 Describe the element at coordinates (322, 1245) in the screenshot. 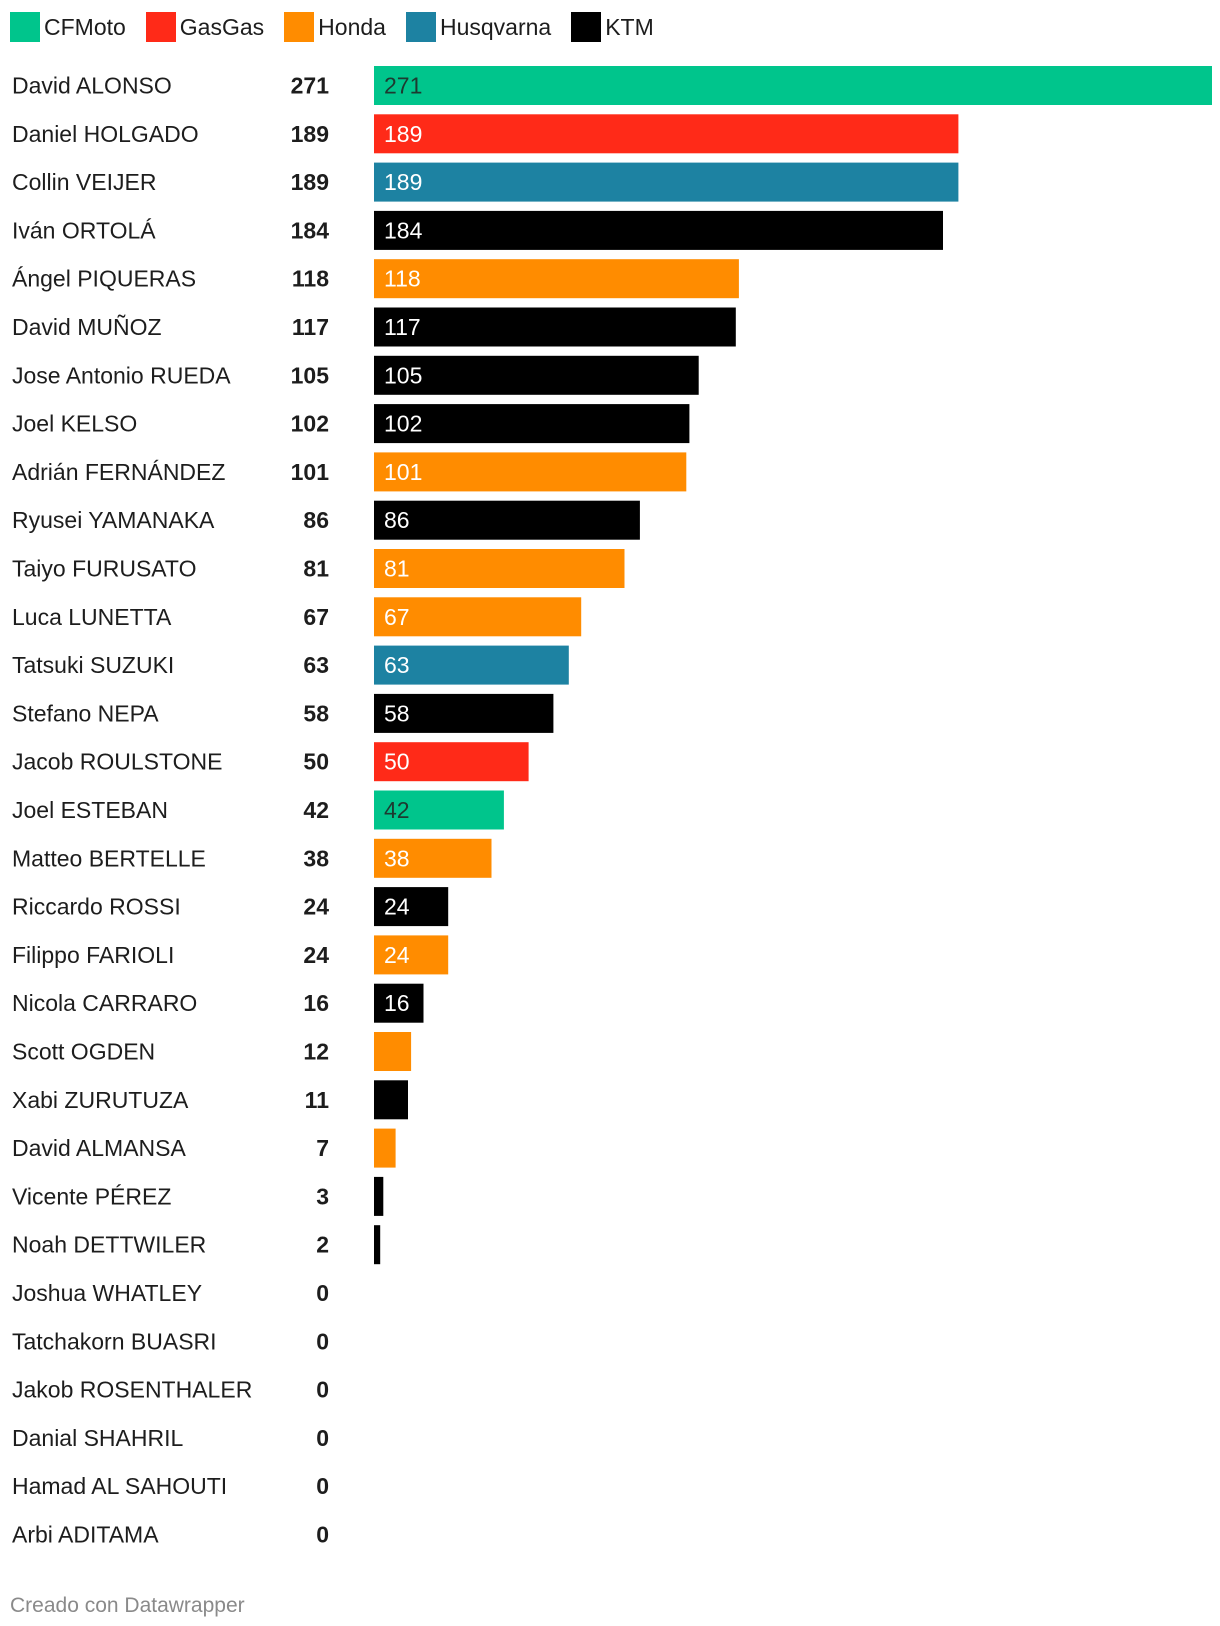

I see `points-value: 2` at that location.